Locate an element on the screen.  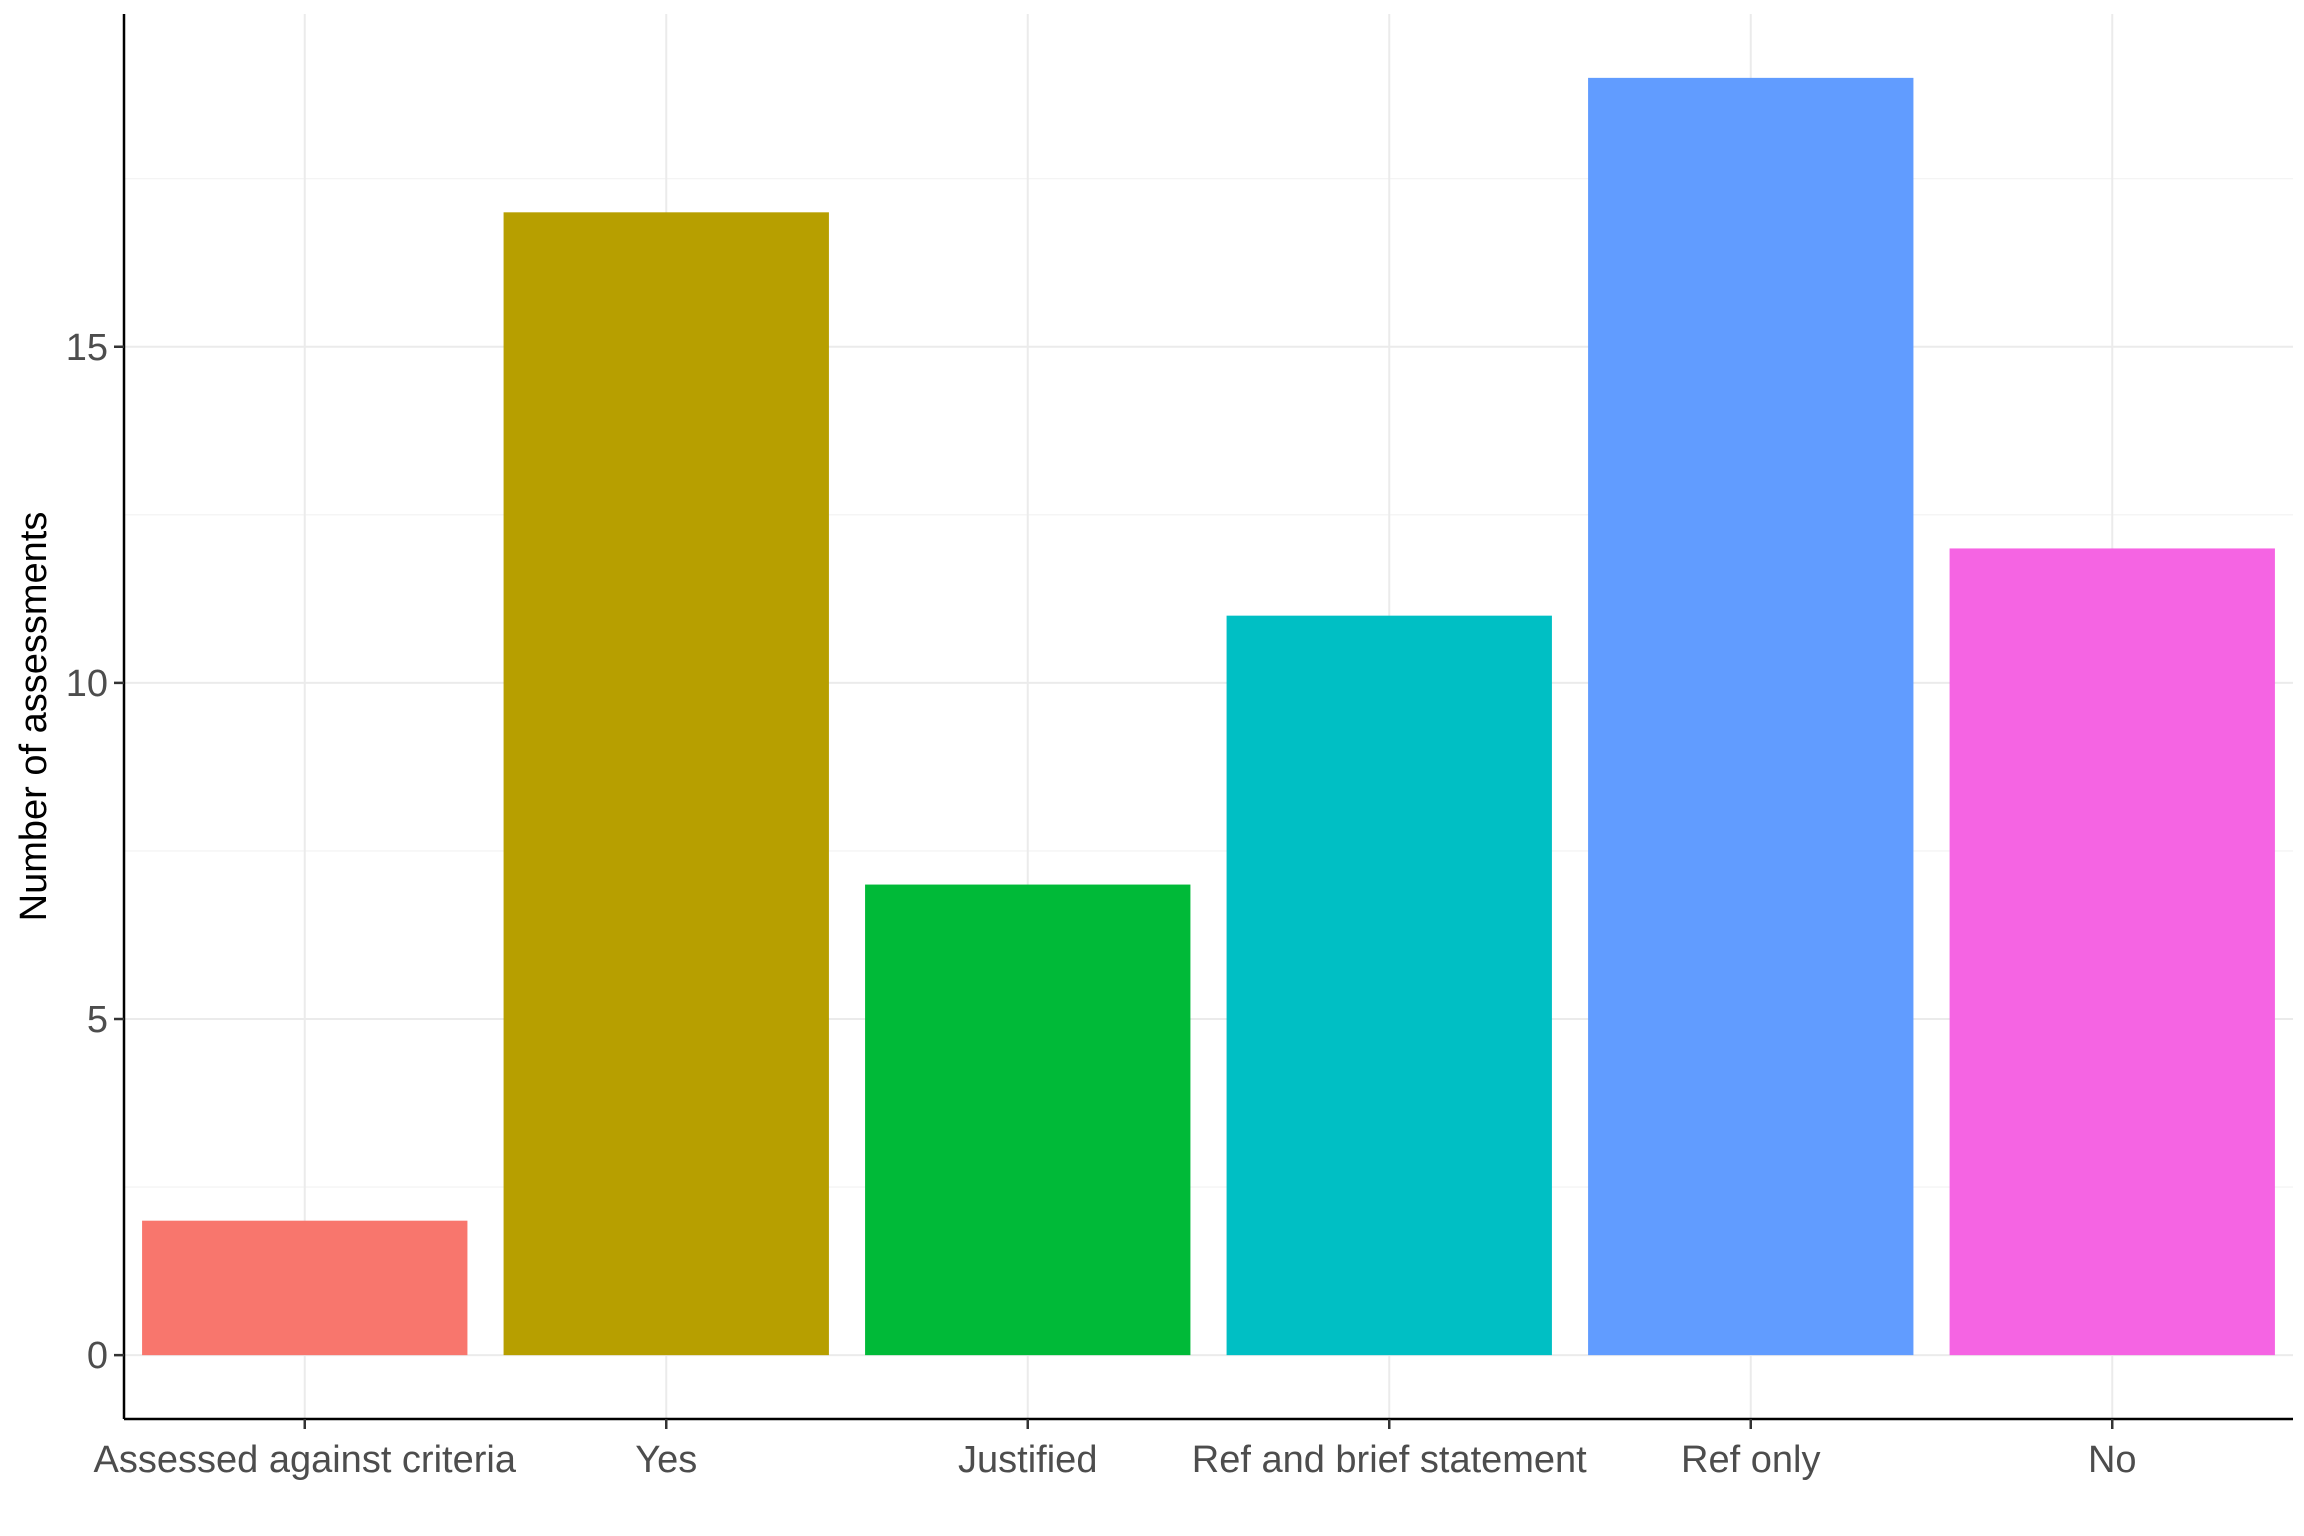
x-tick-label: No is located at coordinates (2112, 1460).